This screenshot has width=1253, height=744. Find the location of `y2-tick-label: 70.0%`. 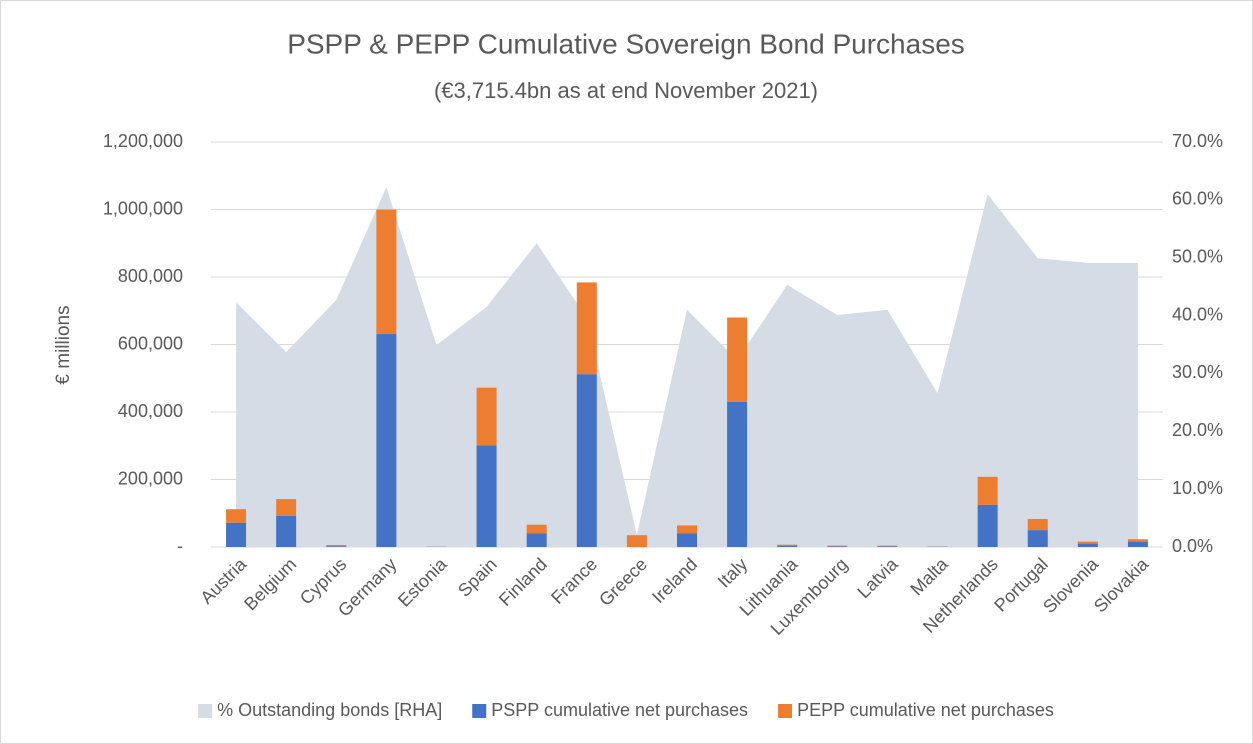

y2-tick-label: 70.0% is located at coordinates (1197, 141).